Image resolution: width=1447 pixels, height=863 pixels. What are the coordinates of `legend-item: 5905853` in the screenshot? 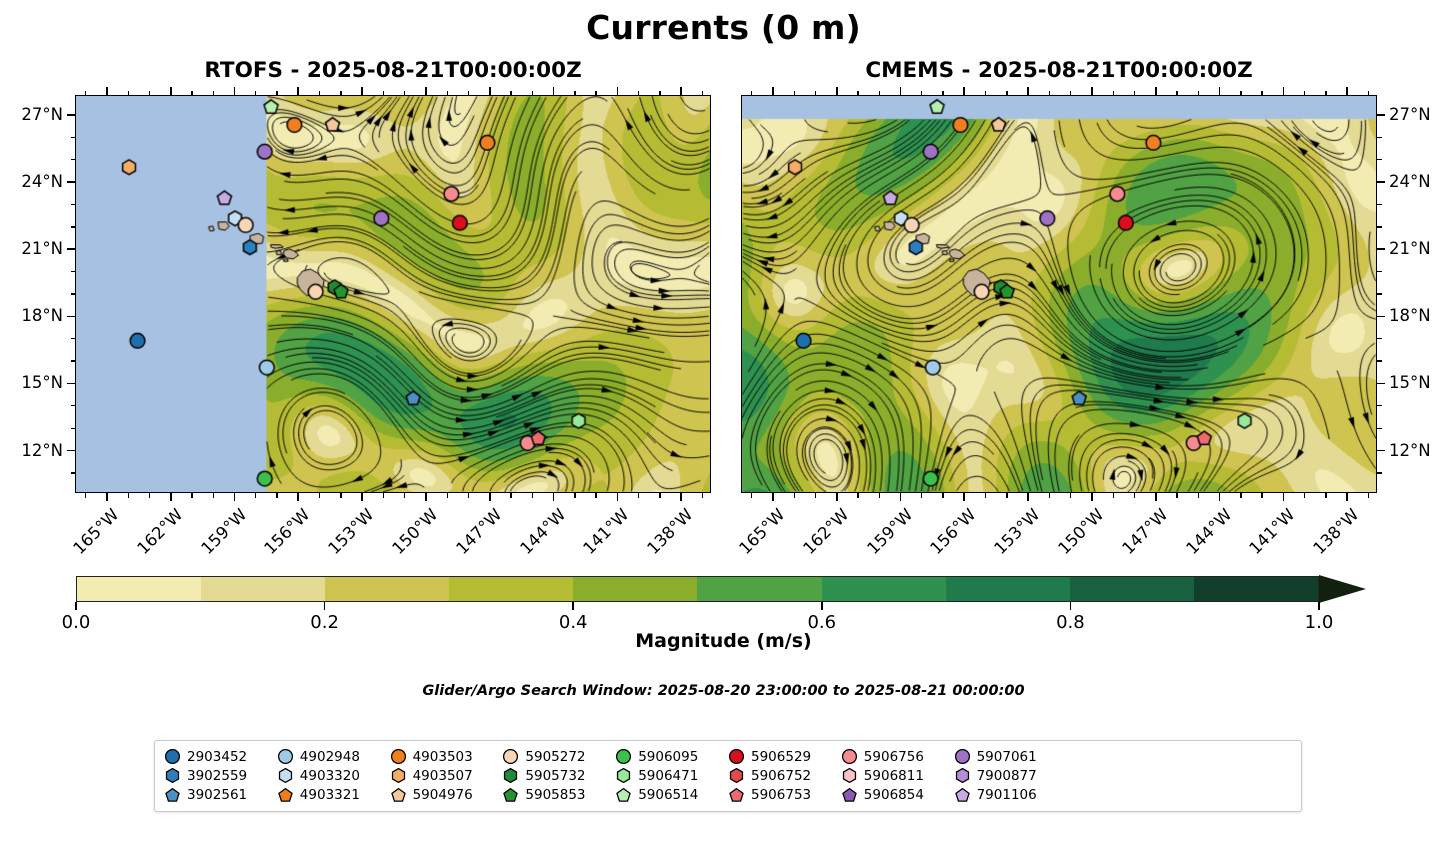 It's located at (559, 795).